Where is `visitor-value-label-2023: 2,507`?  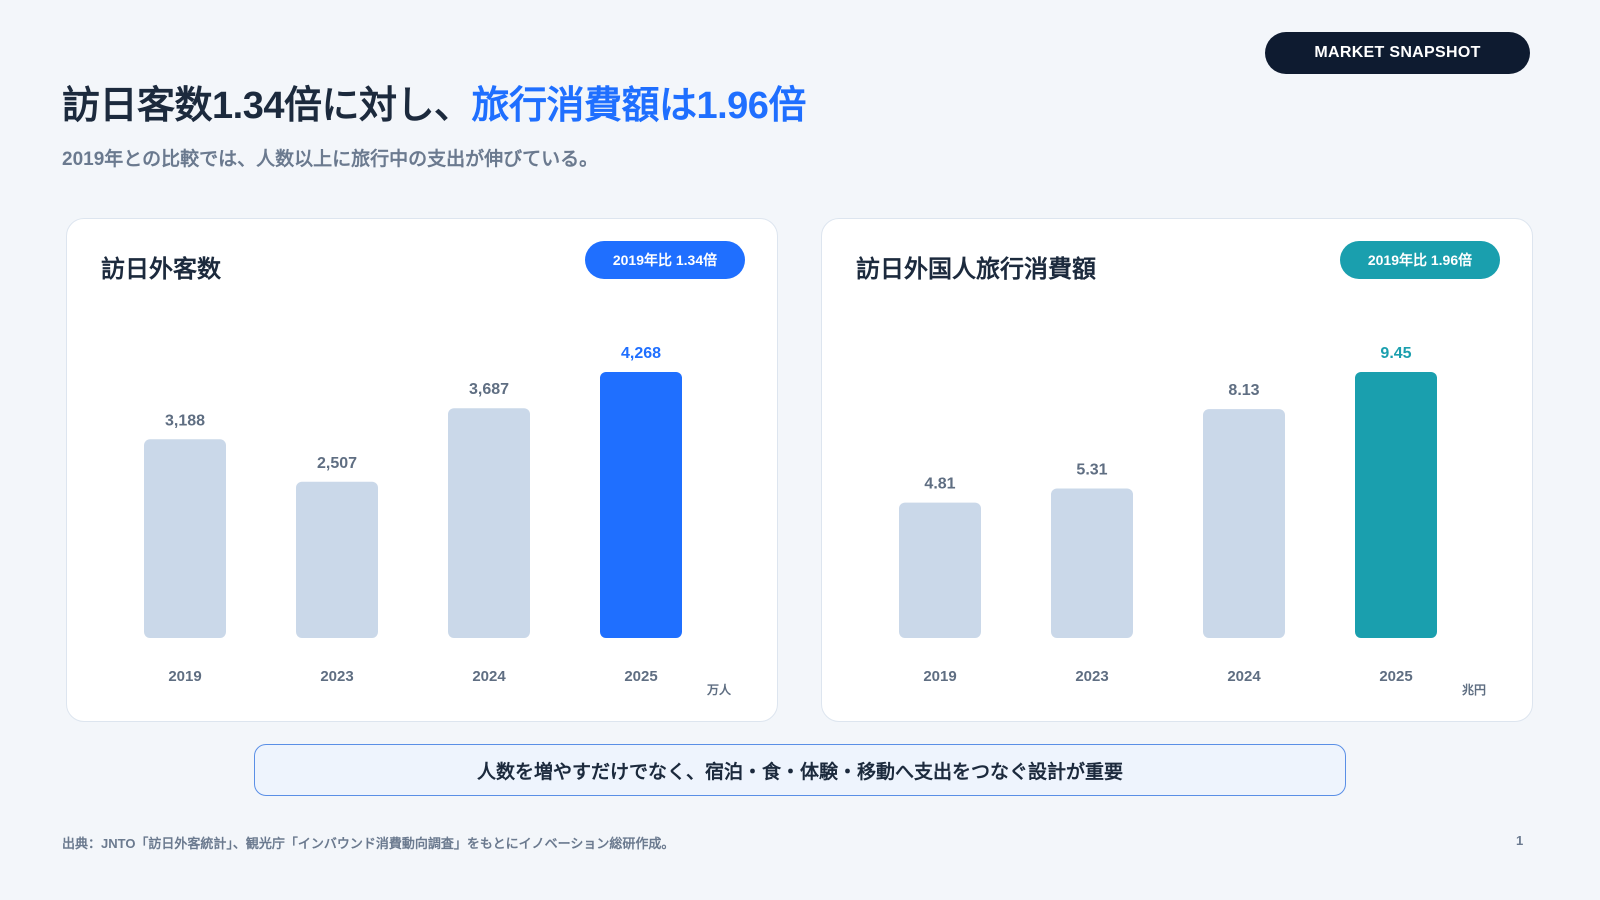 visitor-value-label-2023: 2,507 is located at coordinates (337, 463).